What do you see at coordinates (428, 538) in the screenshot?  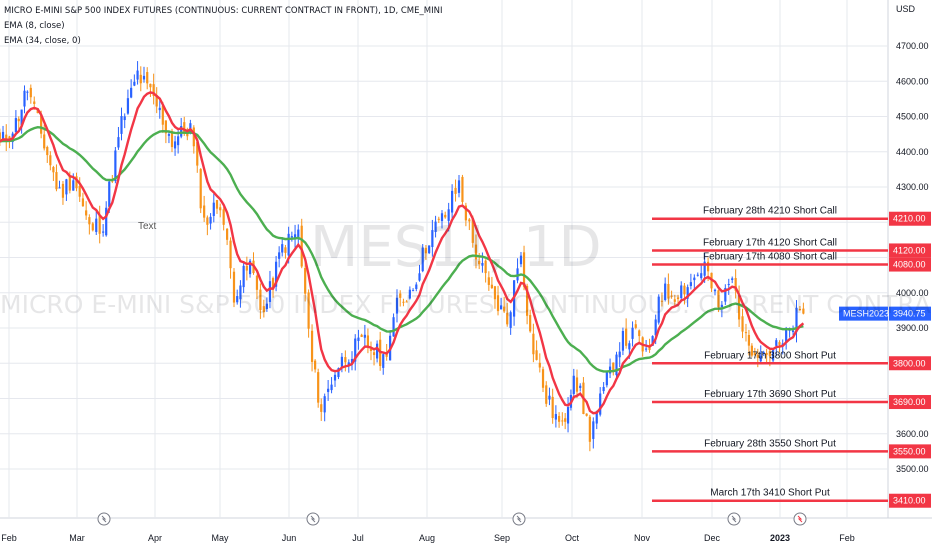 I see `time-axis: Feb Mar Apr May Jun Jul Aug Sep Oct Nov Dec 2023 Feb` at bounding box center [428, 538].